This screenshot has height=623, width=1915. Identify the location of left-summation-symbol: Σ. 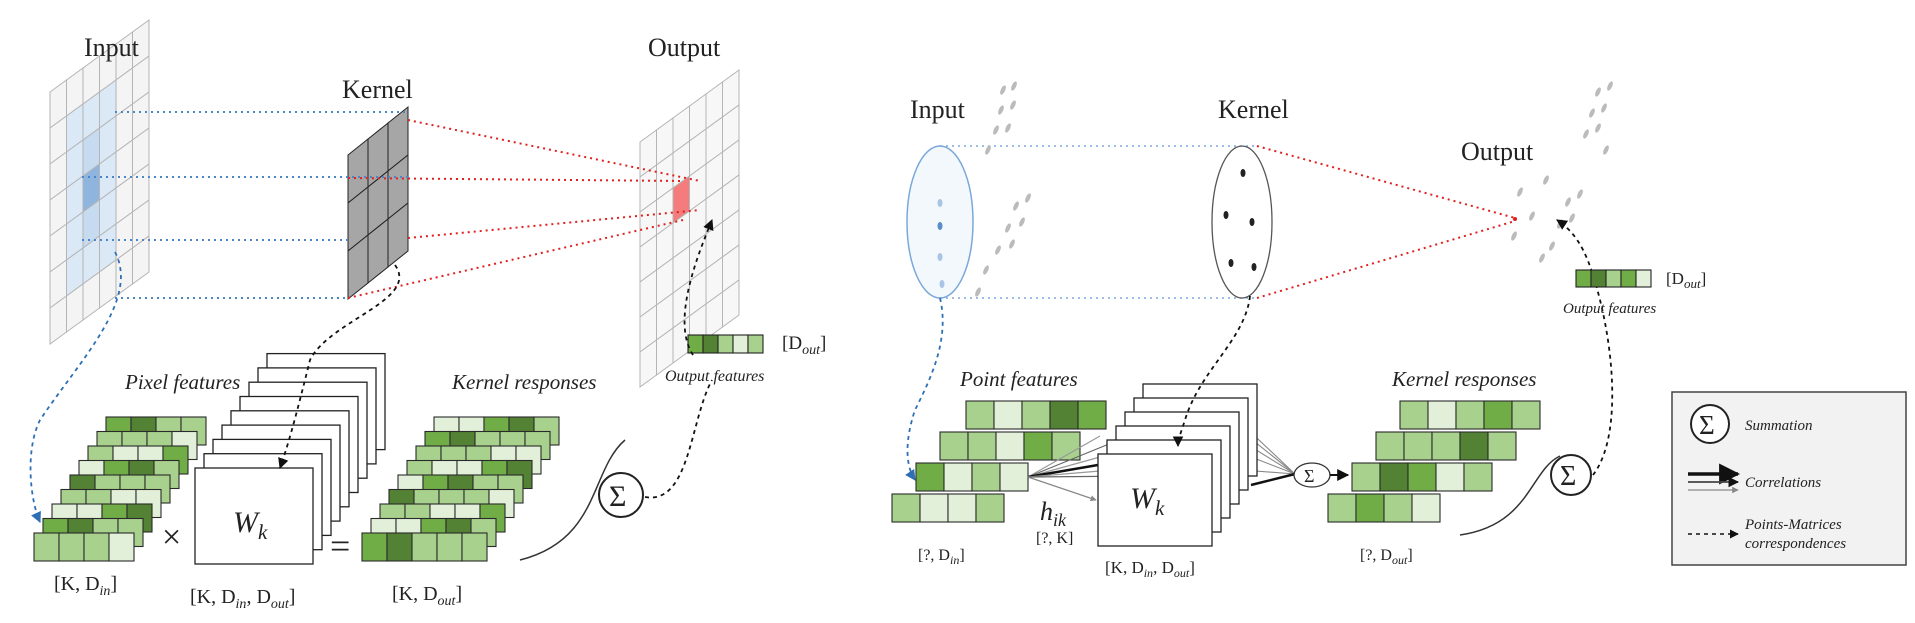
(617, 496).